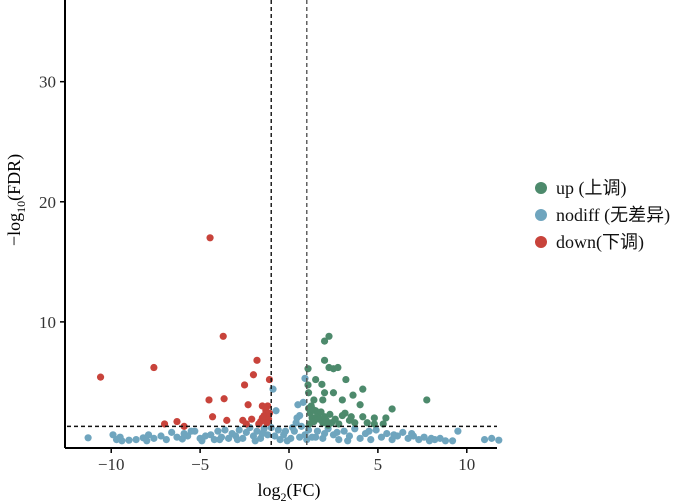  I want to click on x-tick-label: −10, so click(111, 464).